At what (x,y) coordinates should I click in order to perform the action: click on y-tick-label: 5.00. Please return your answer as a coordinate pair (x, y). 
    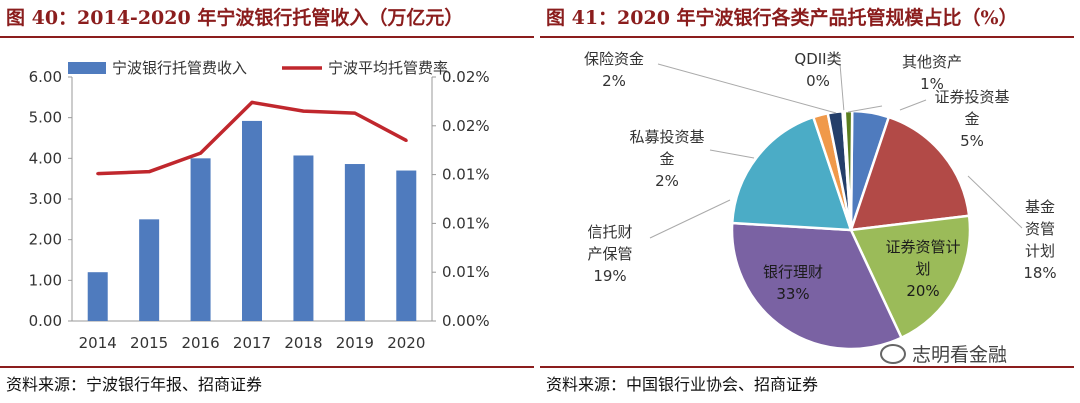
    Looking at the image, I should click on (45, 118).